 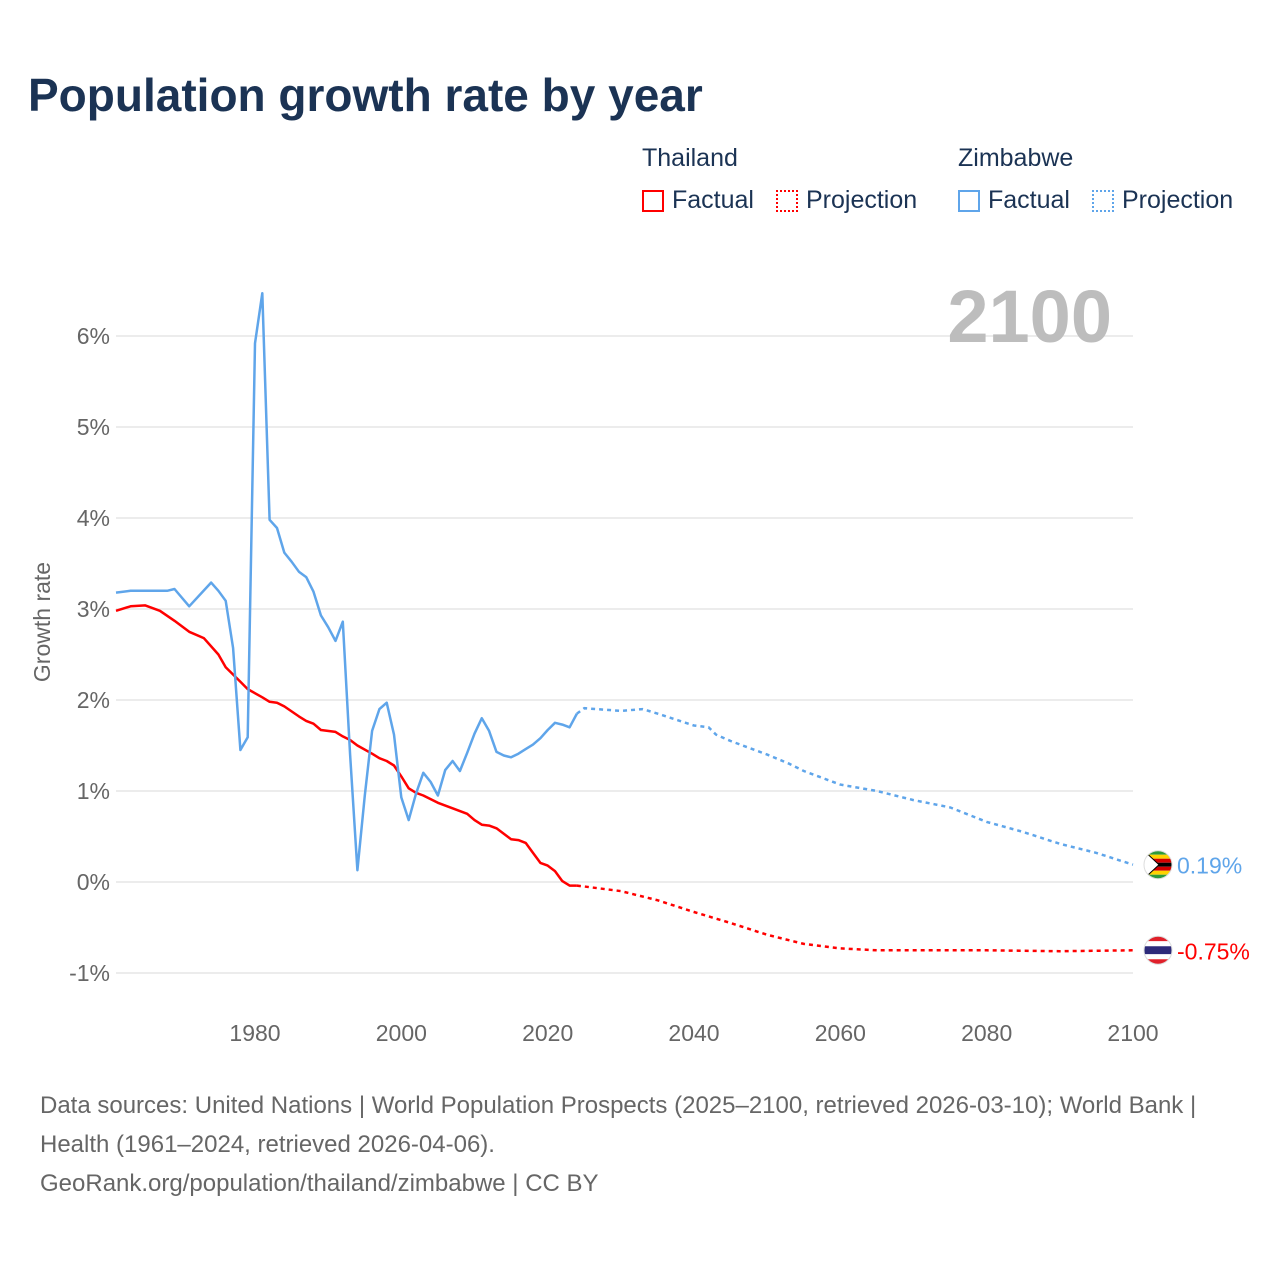 I want to click on zimbabwe-end-label: 0.19%, so click(x=1209, y=866).